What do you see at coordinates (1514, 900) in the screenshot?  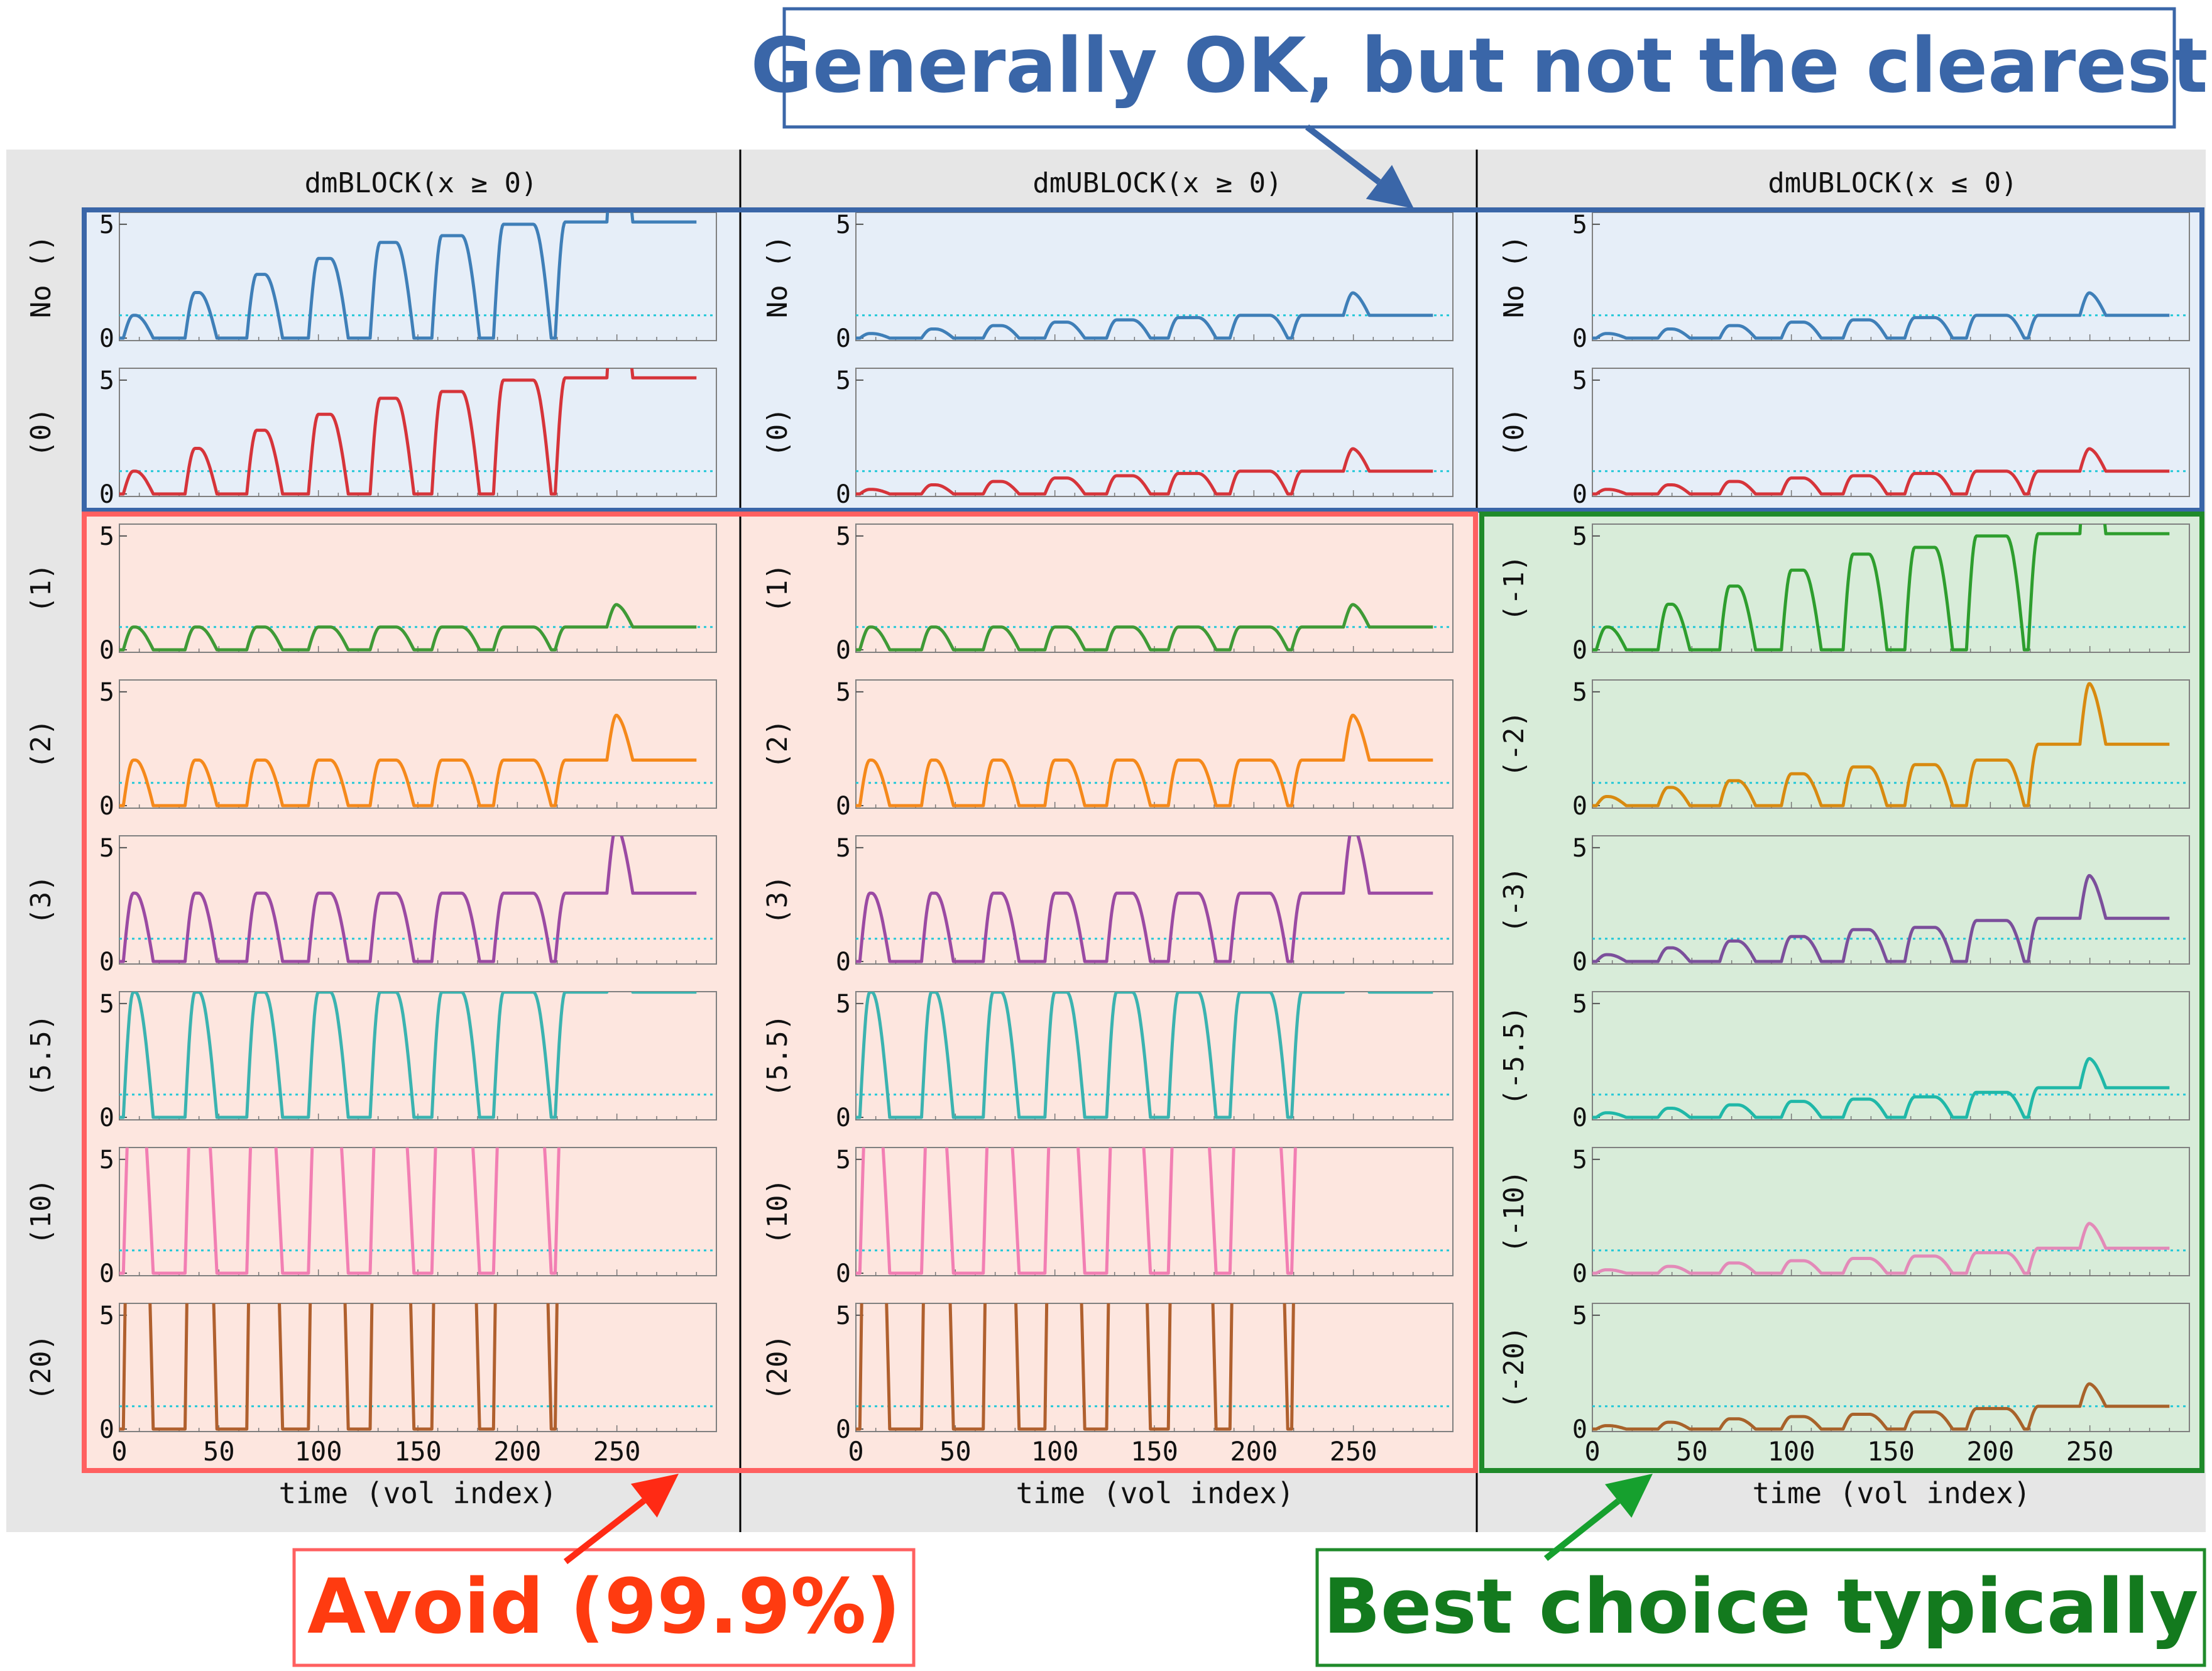 I see `row-label: (-3)` at bounding box center [1514, 900].